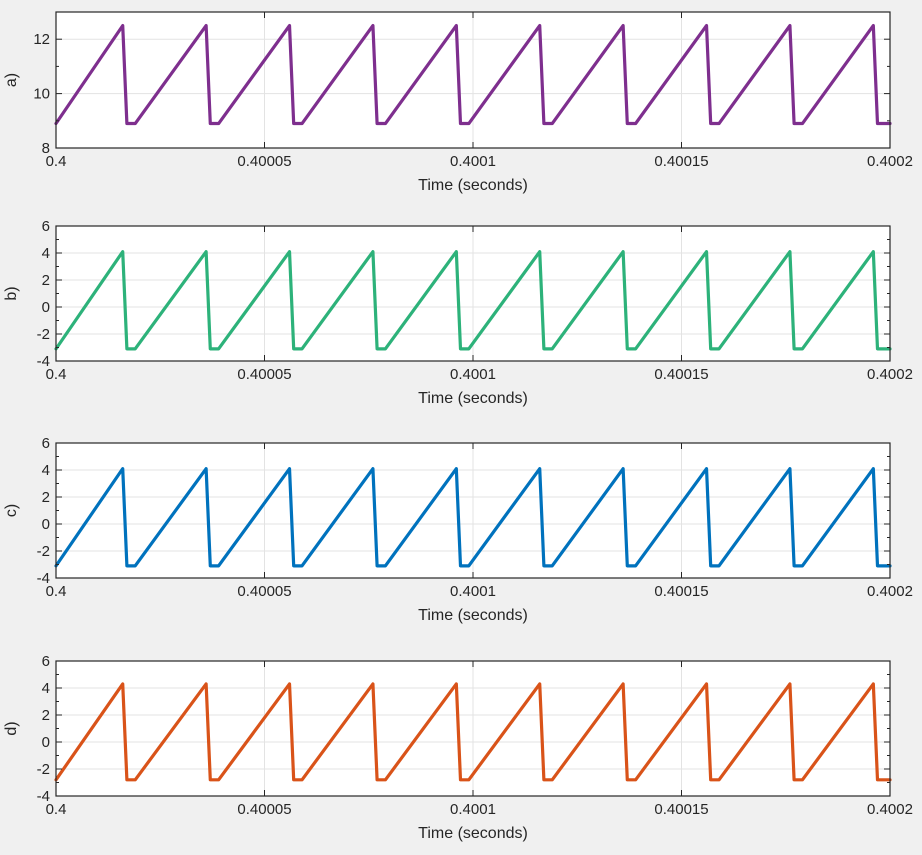  I want to click on y-tick-label: 8, so click(46, 148).